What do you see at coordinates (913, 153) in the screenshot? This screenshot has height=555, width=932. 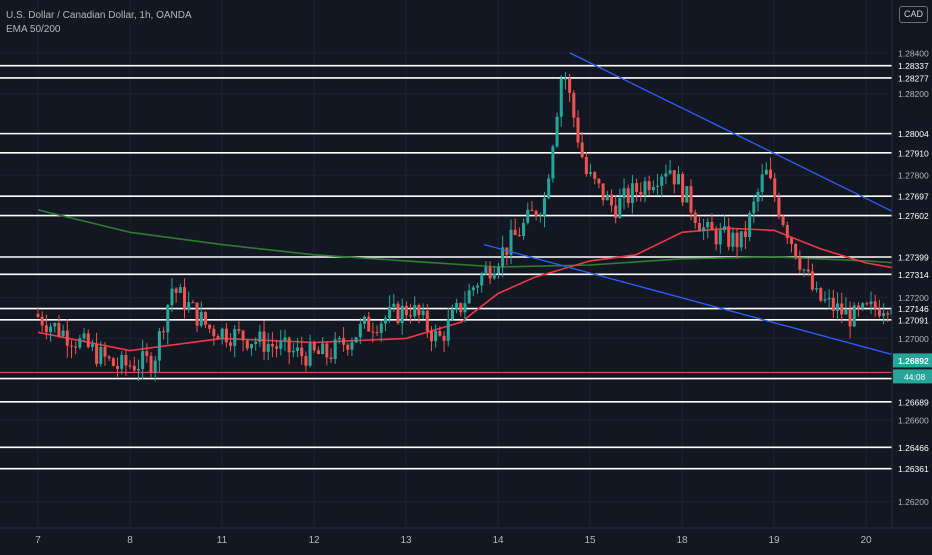 I see `level-label: 1.27910` at bounding box center [913, 153].